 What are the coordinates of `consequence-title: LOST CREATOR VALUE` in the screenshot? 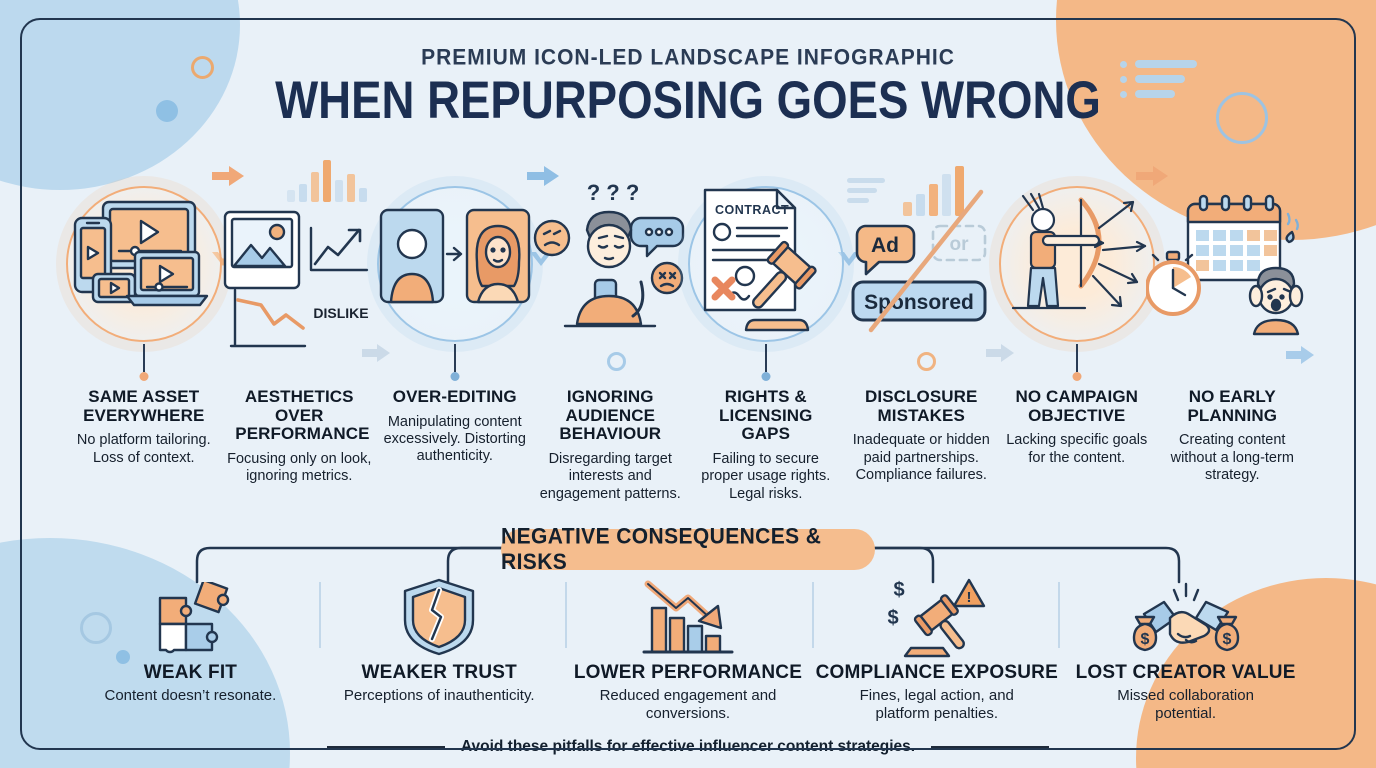 It's located at (1185, 672).